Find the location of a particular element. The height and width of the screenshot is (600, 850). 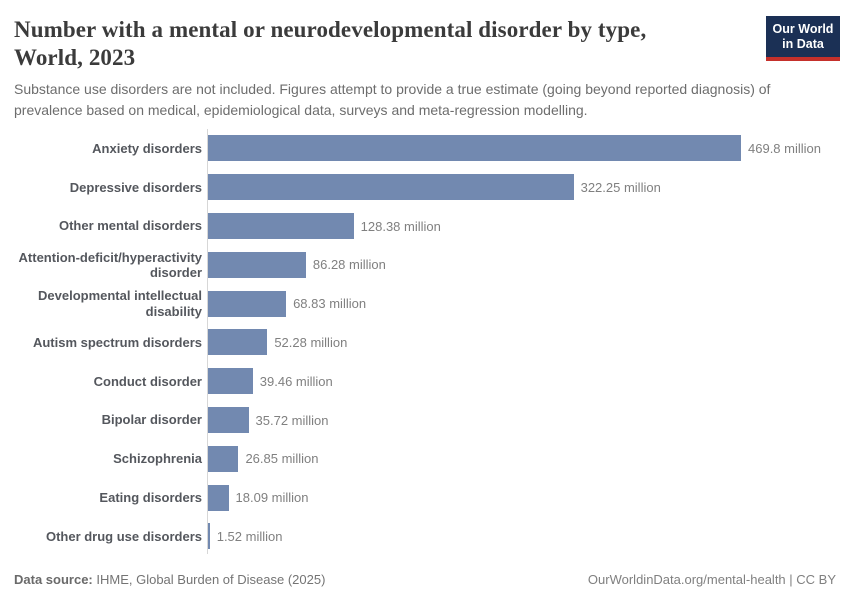

owid-logo: Our World in Data is located at coordinates (803, 38).